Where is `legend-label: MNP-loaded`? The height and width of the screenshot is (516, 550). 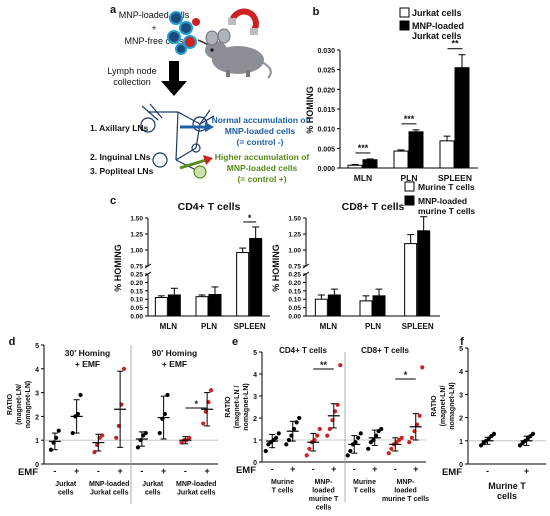 legend-label: MNP-loaded is located at coordinates (442, 201).